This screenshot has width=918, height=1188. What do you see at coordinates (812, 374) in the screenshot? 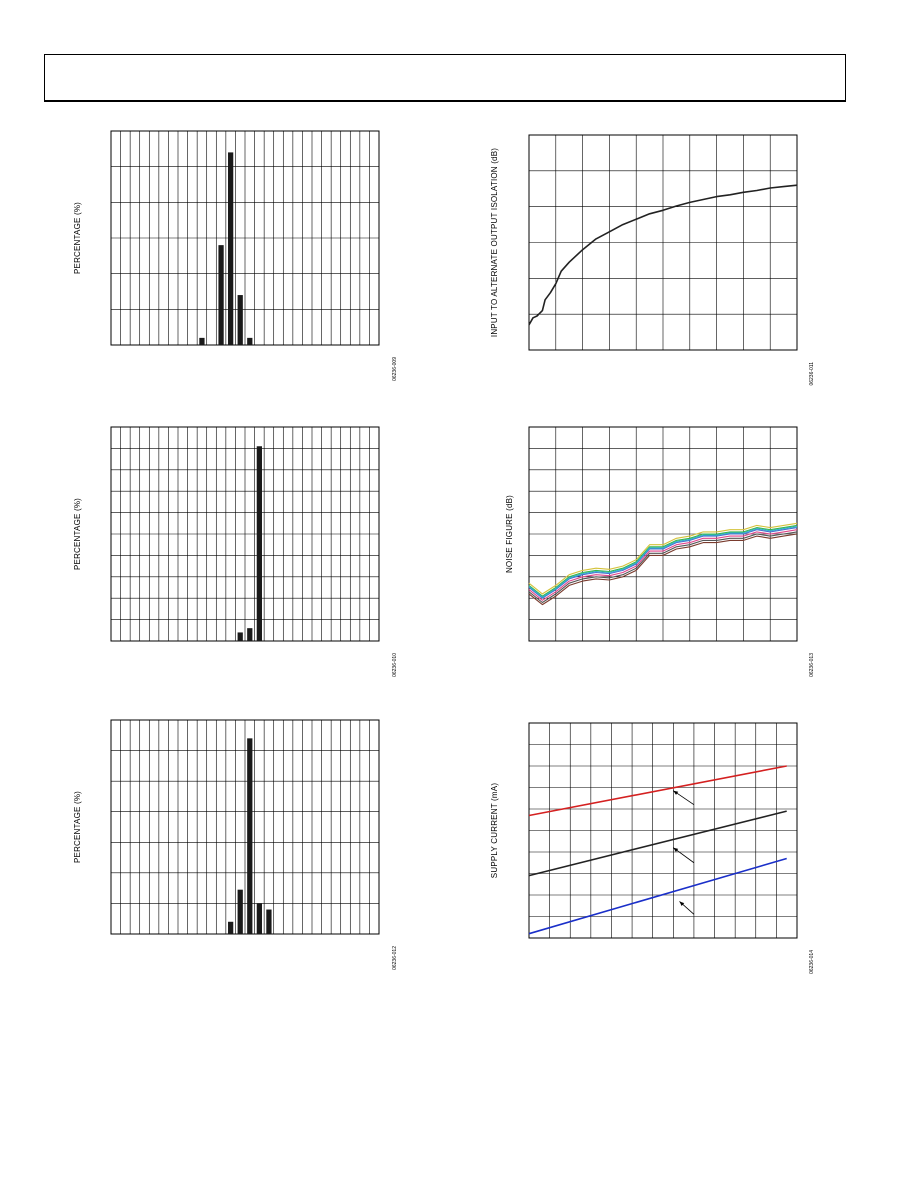
I see `figure-id: 06236-011` at bounding box center [812, 374].